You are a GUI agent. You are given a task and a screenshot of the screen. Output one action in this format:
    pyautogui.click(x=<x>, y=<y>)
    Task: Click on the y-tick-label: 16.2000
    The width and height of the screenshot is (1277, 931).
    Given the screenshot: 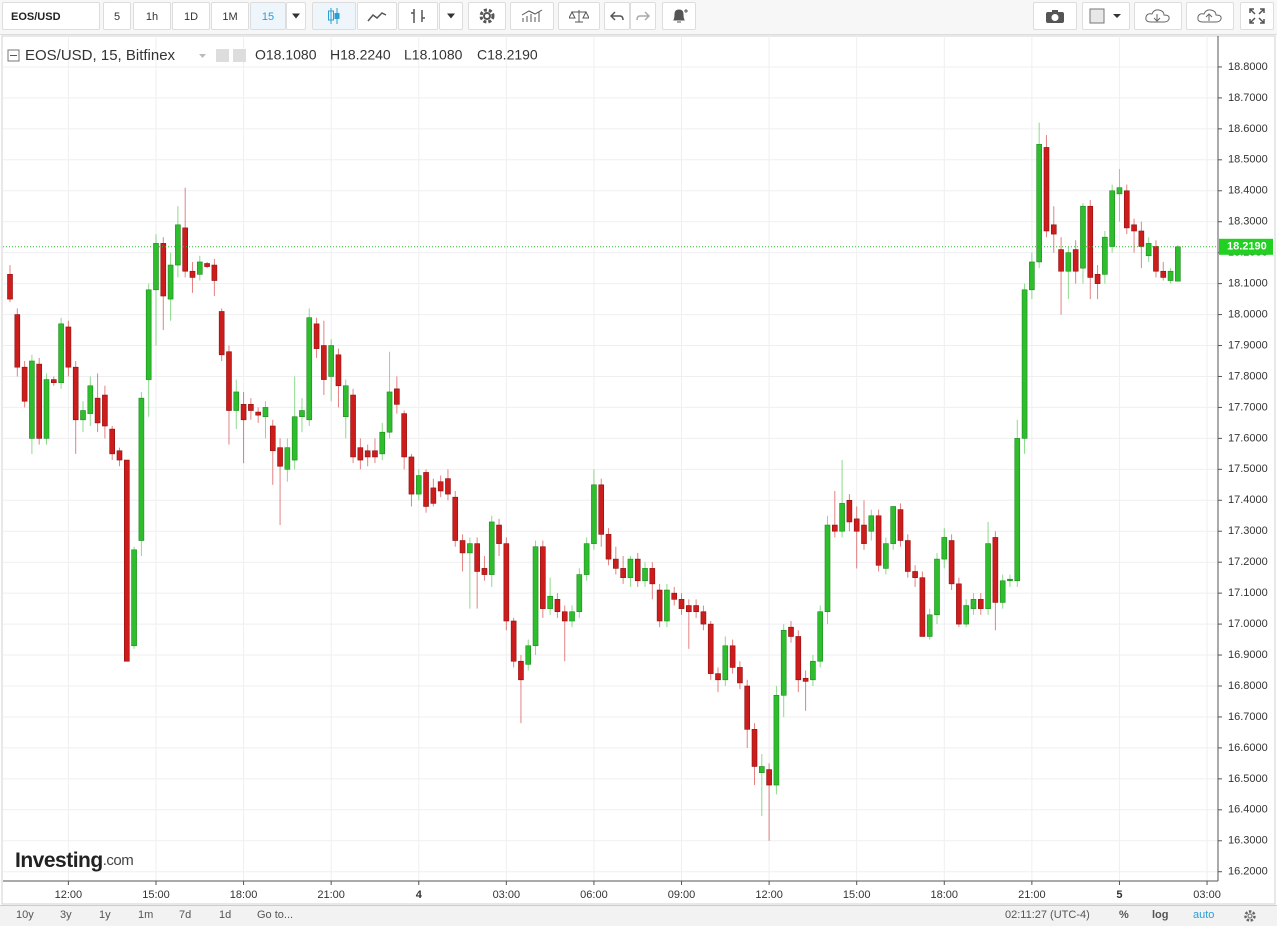 What is the action you would take?
    pyautogui.click(x=1248, y=872)
    